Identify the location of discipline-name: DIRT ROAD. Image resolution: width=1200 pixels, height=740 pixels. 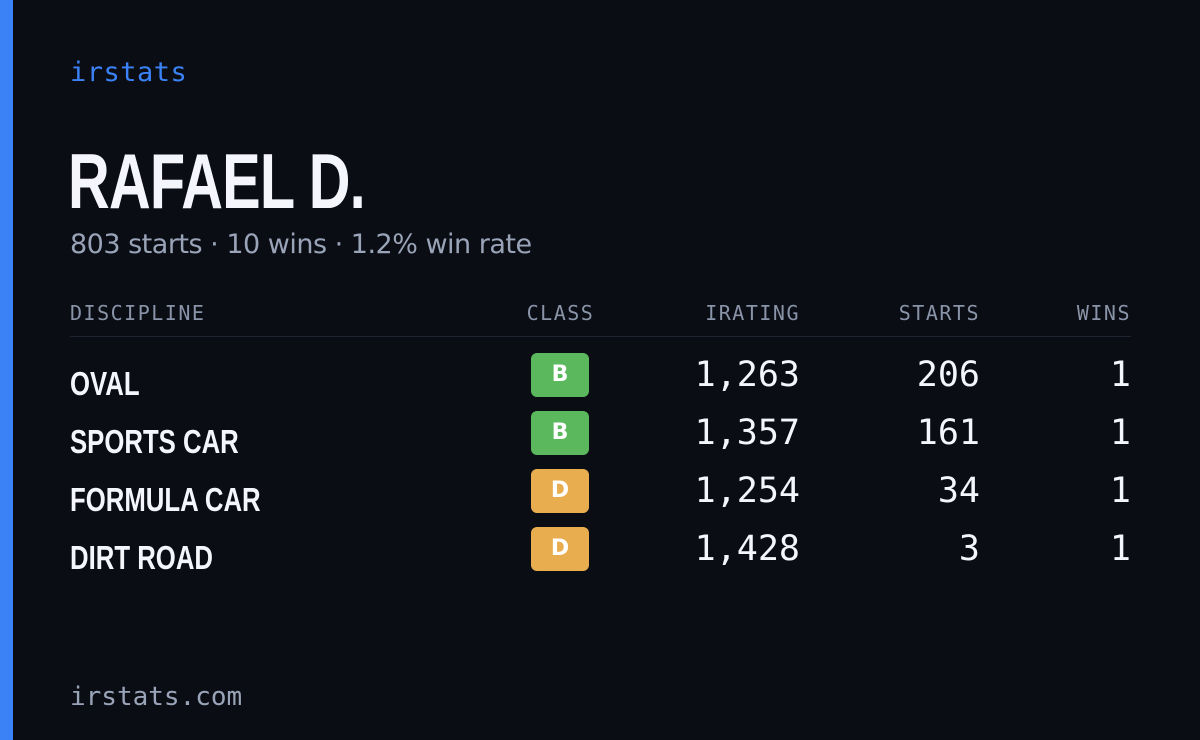
(141, 557).